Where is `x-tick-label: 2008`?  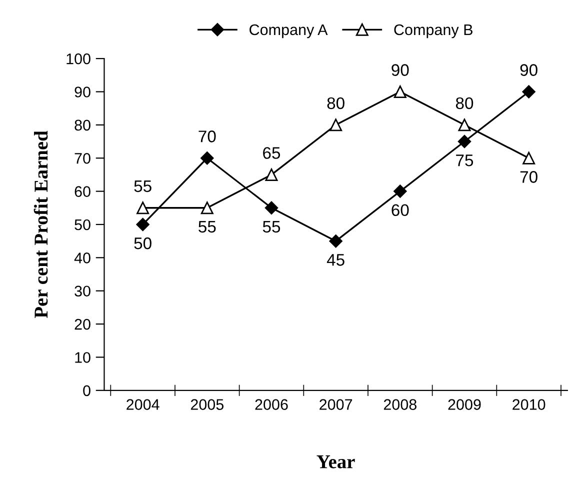
x-tick-label: 2008 is located at coordinates (400, 404).